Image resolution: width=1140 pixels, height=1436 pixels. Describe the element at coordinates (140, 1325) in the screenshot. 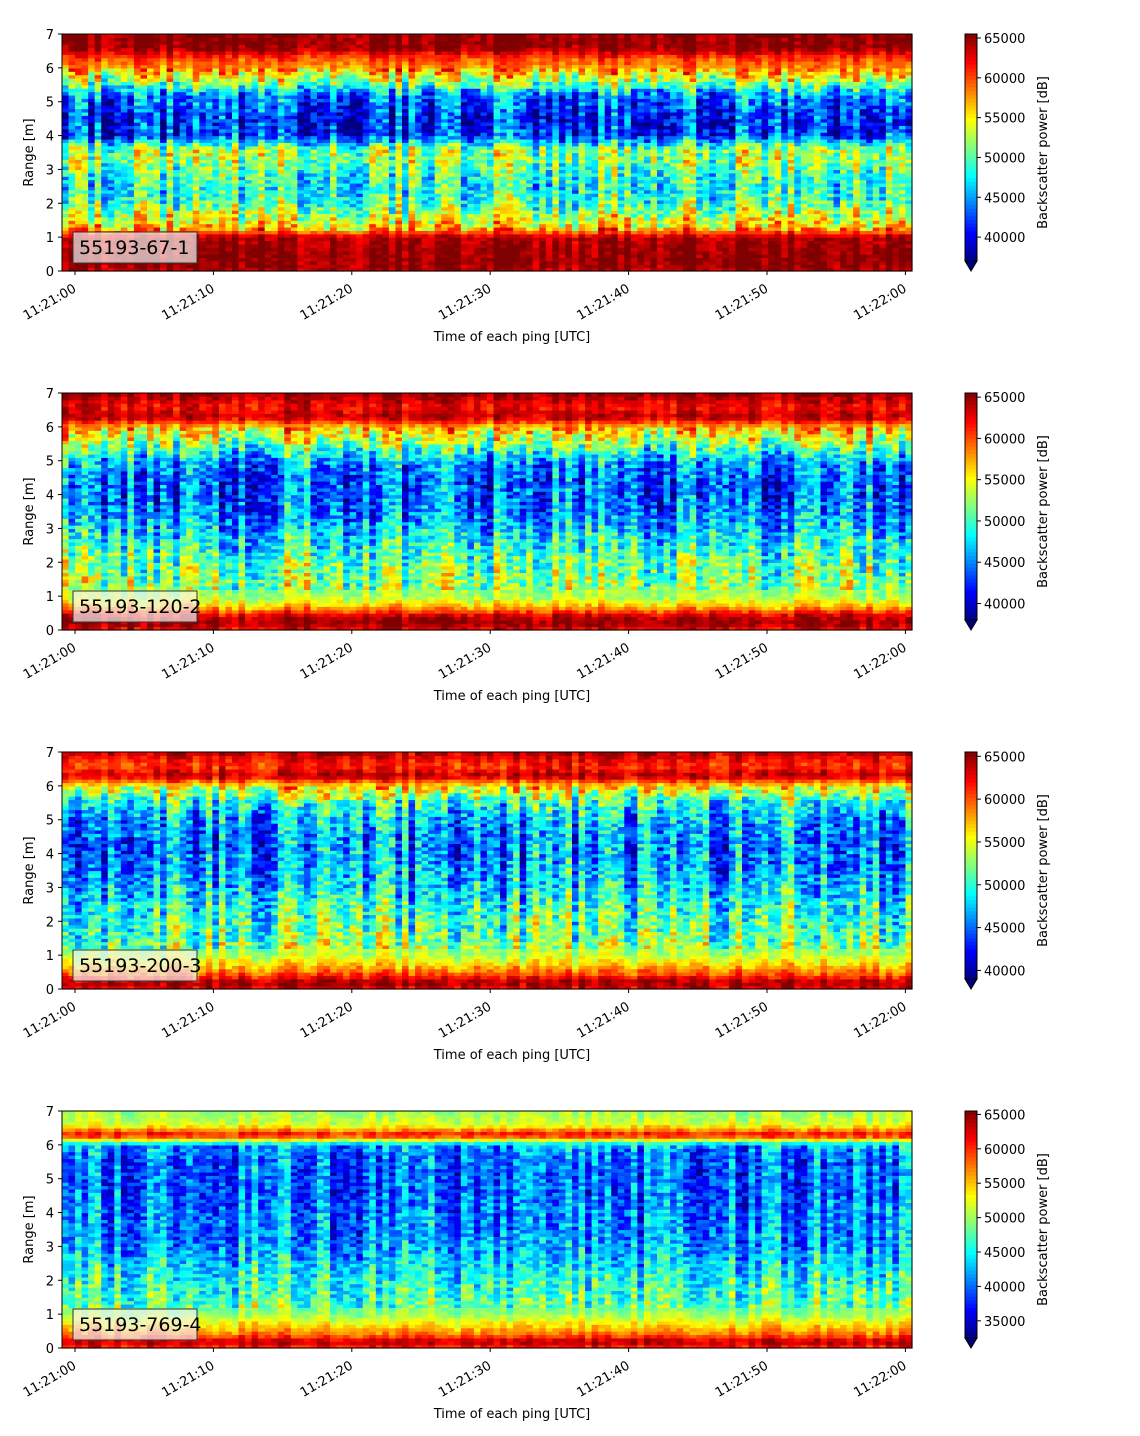

I see `panel-label: 55193-769-4` at that location.